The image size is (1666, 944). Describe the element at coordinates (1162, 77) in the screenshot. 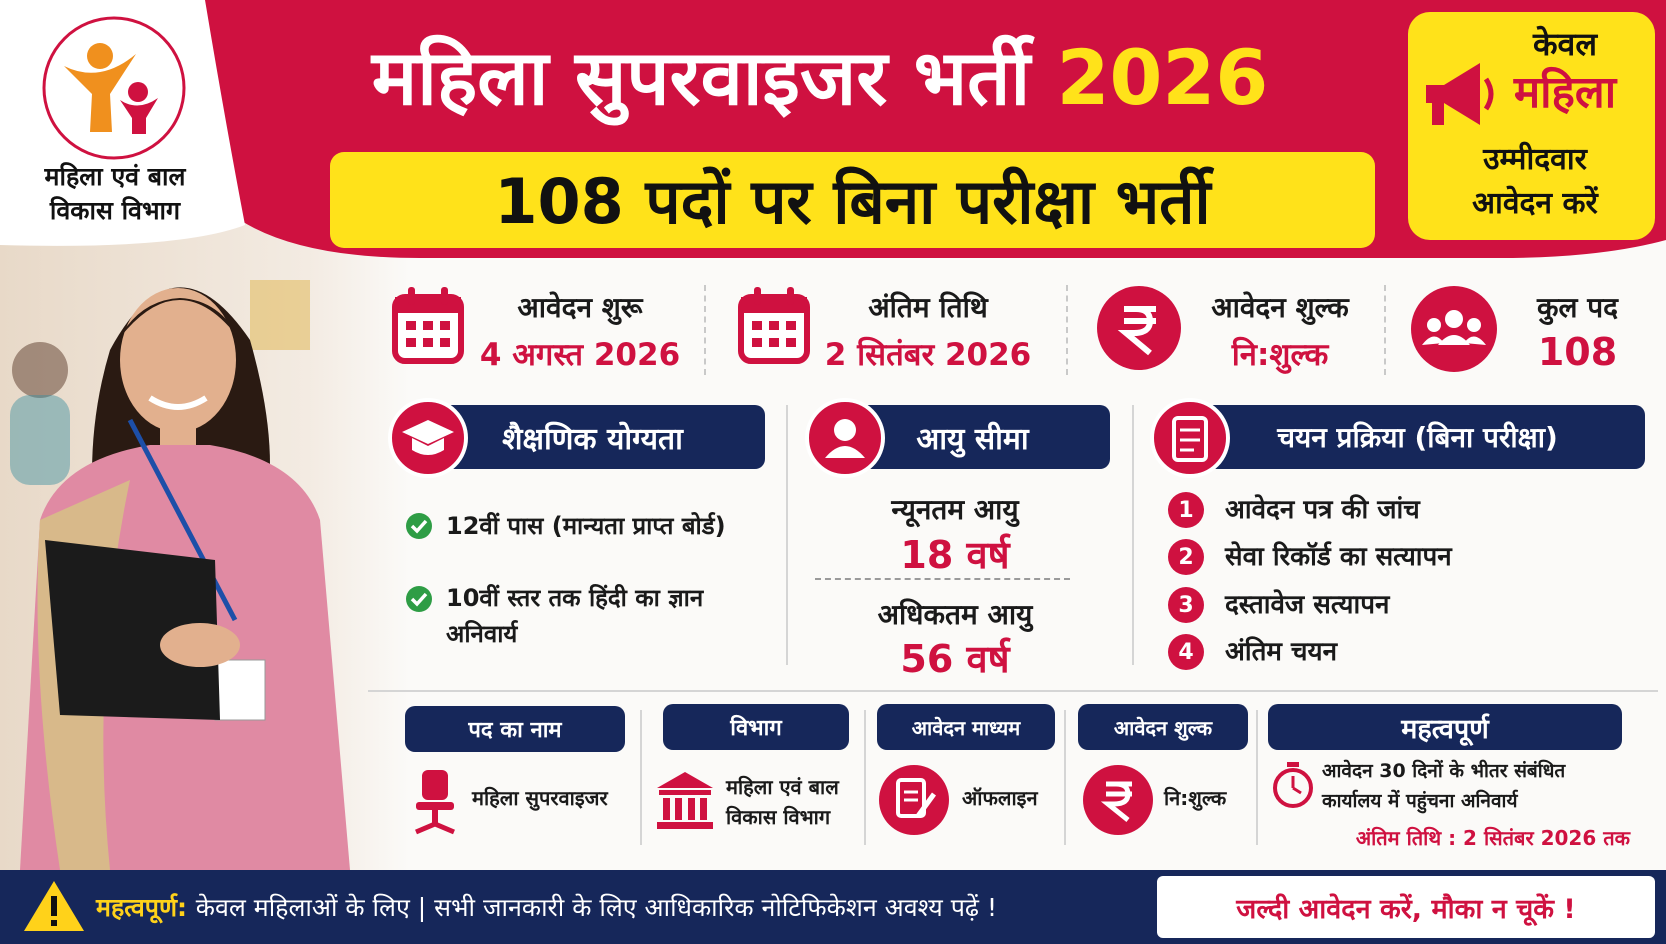

I see `title-year: 2026` at that location.